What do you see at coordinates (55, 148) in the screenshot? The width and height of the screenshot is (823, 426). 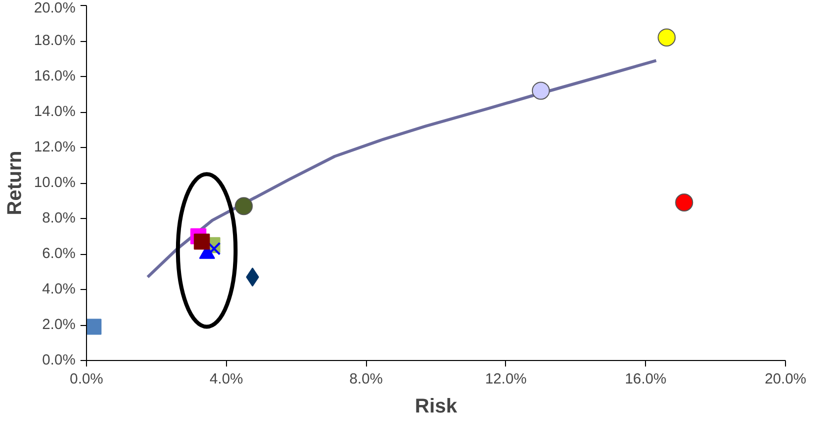 I see `y-tick-label: 12.0%` at bounding box center [55, 148].